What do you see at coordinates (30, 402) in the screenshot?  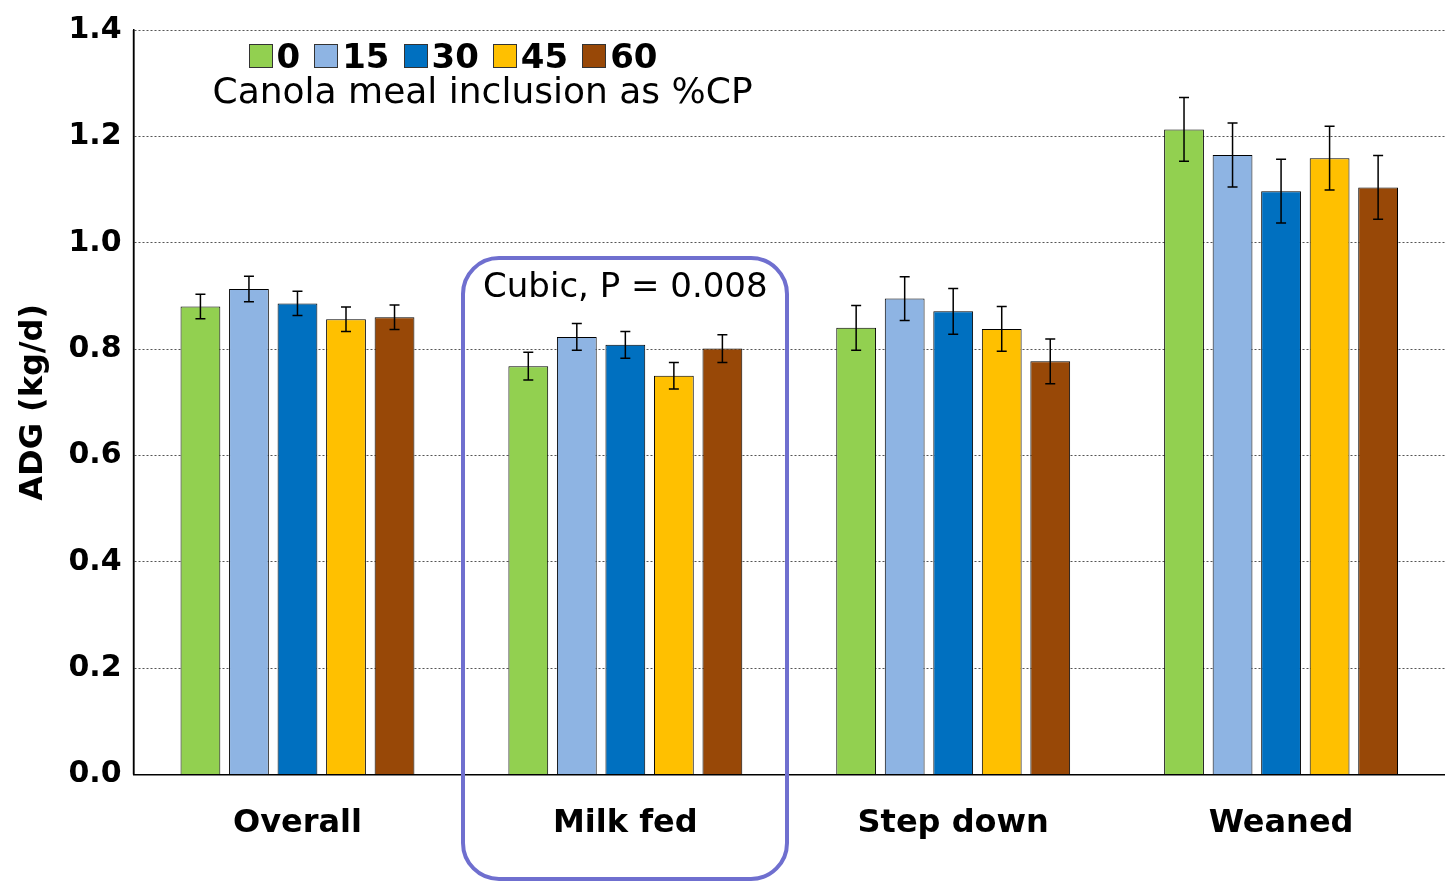 I see `y-axis-title: ADG (kg/d)` at bounding box center [30, 402].